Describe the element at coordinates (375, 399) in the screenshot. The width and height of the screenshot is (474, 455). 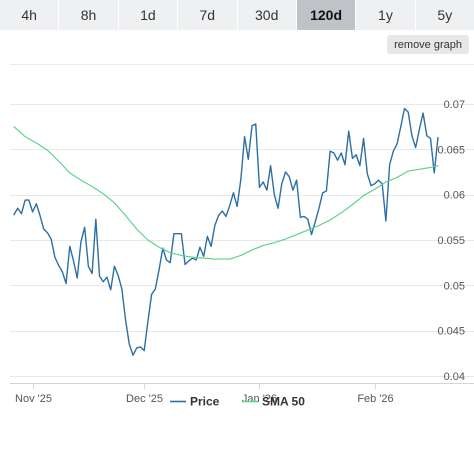
I see `x-tick-label: Feb '26` at that location.